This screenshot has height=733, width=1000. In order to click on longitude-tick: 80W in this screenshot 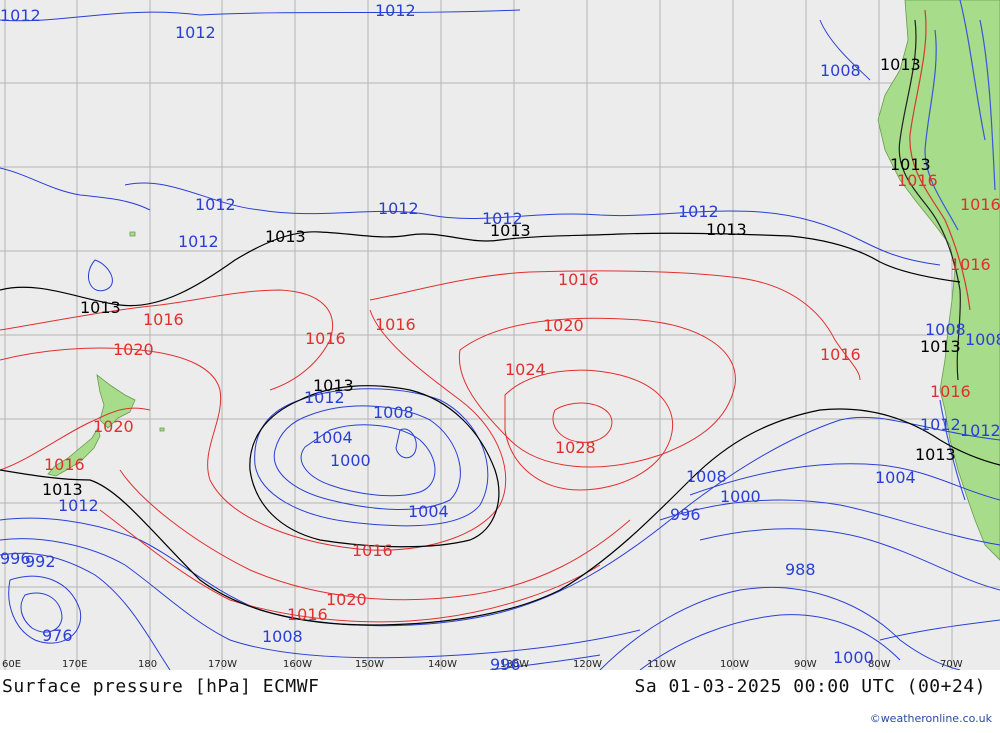, I will do `click(879, 664)`.